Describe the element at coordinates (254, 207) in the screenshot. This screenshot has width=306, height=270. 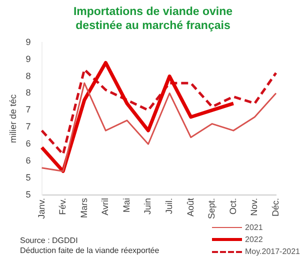
I see `x-tick-label: Nov.` at that location.